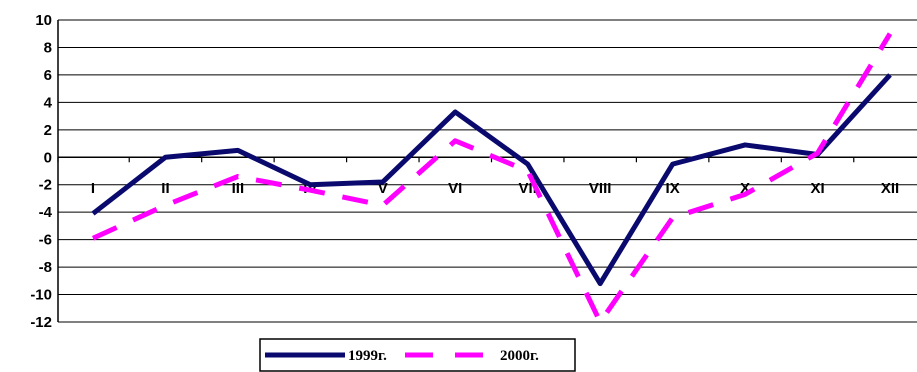  What do you see at coordinates (455, 188) in the screenshot?
I see `x-tick-label: VI` at bounding box center [455, 188].